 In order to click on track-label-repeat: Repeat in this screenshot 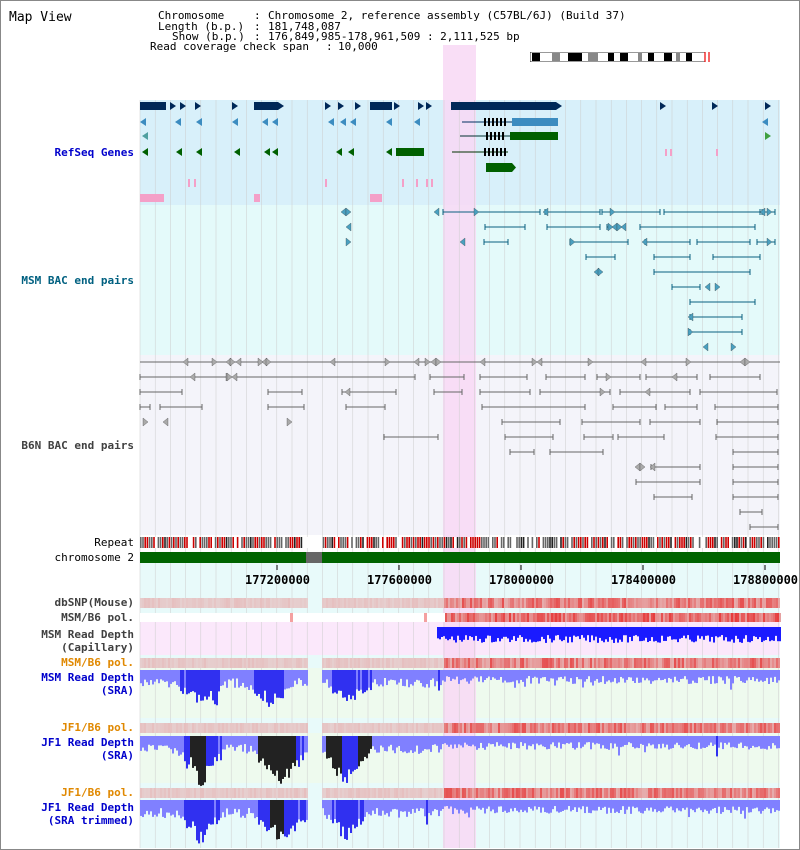, I will do `click(114, 542)`.